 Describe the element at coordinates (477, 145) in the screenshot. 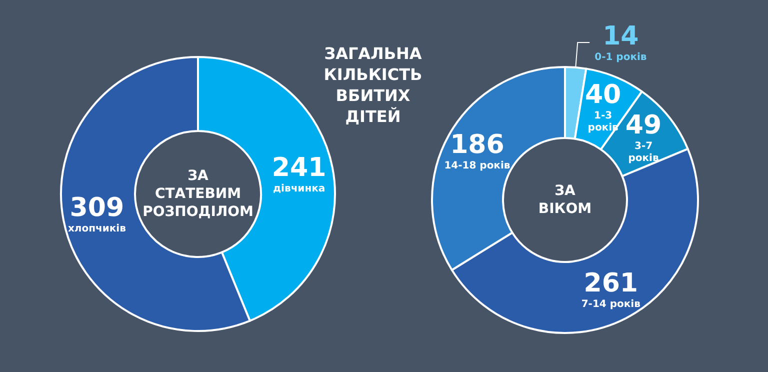

I see `data-label: 186` at that location.